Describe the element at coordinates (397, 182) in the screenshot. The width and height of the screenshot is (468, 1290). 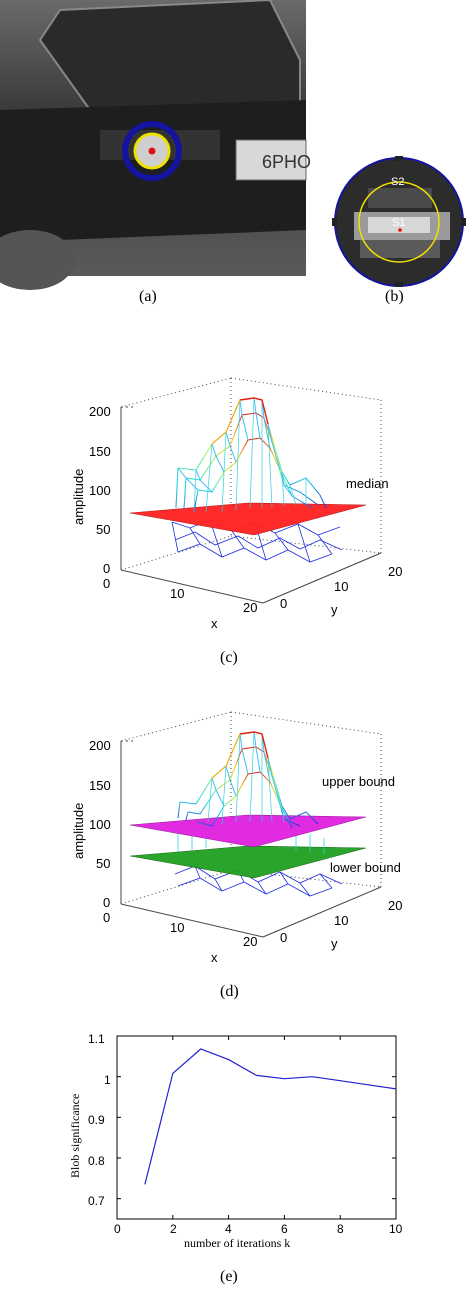
I see `label-s2: S2` at that location.